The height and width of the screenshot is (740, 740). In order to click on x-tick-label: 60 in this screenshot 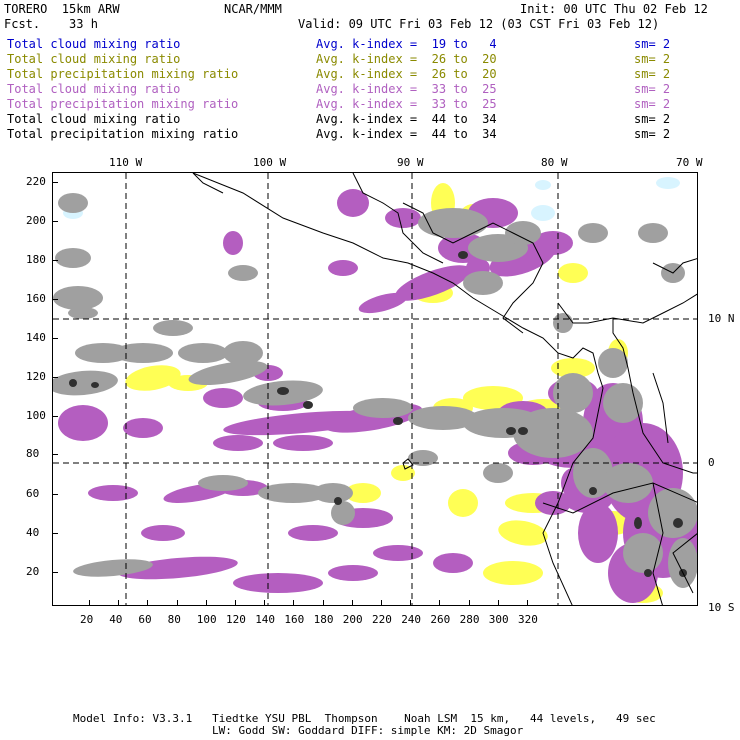, I will do `click(145, 619)`.